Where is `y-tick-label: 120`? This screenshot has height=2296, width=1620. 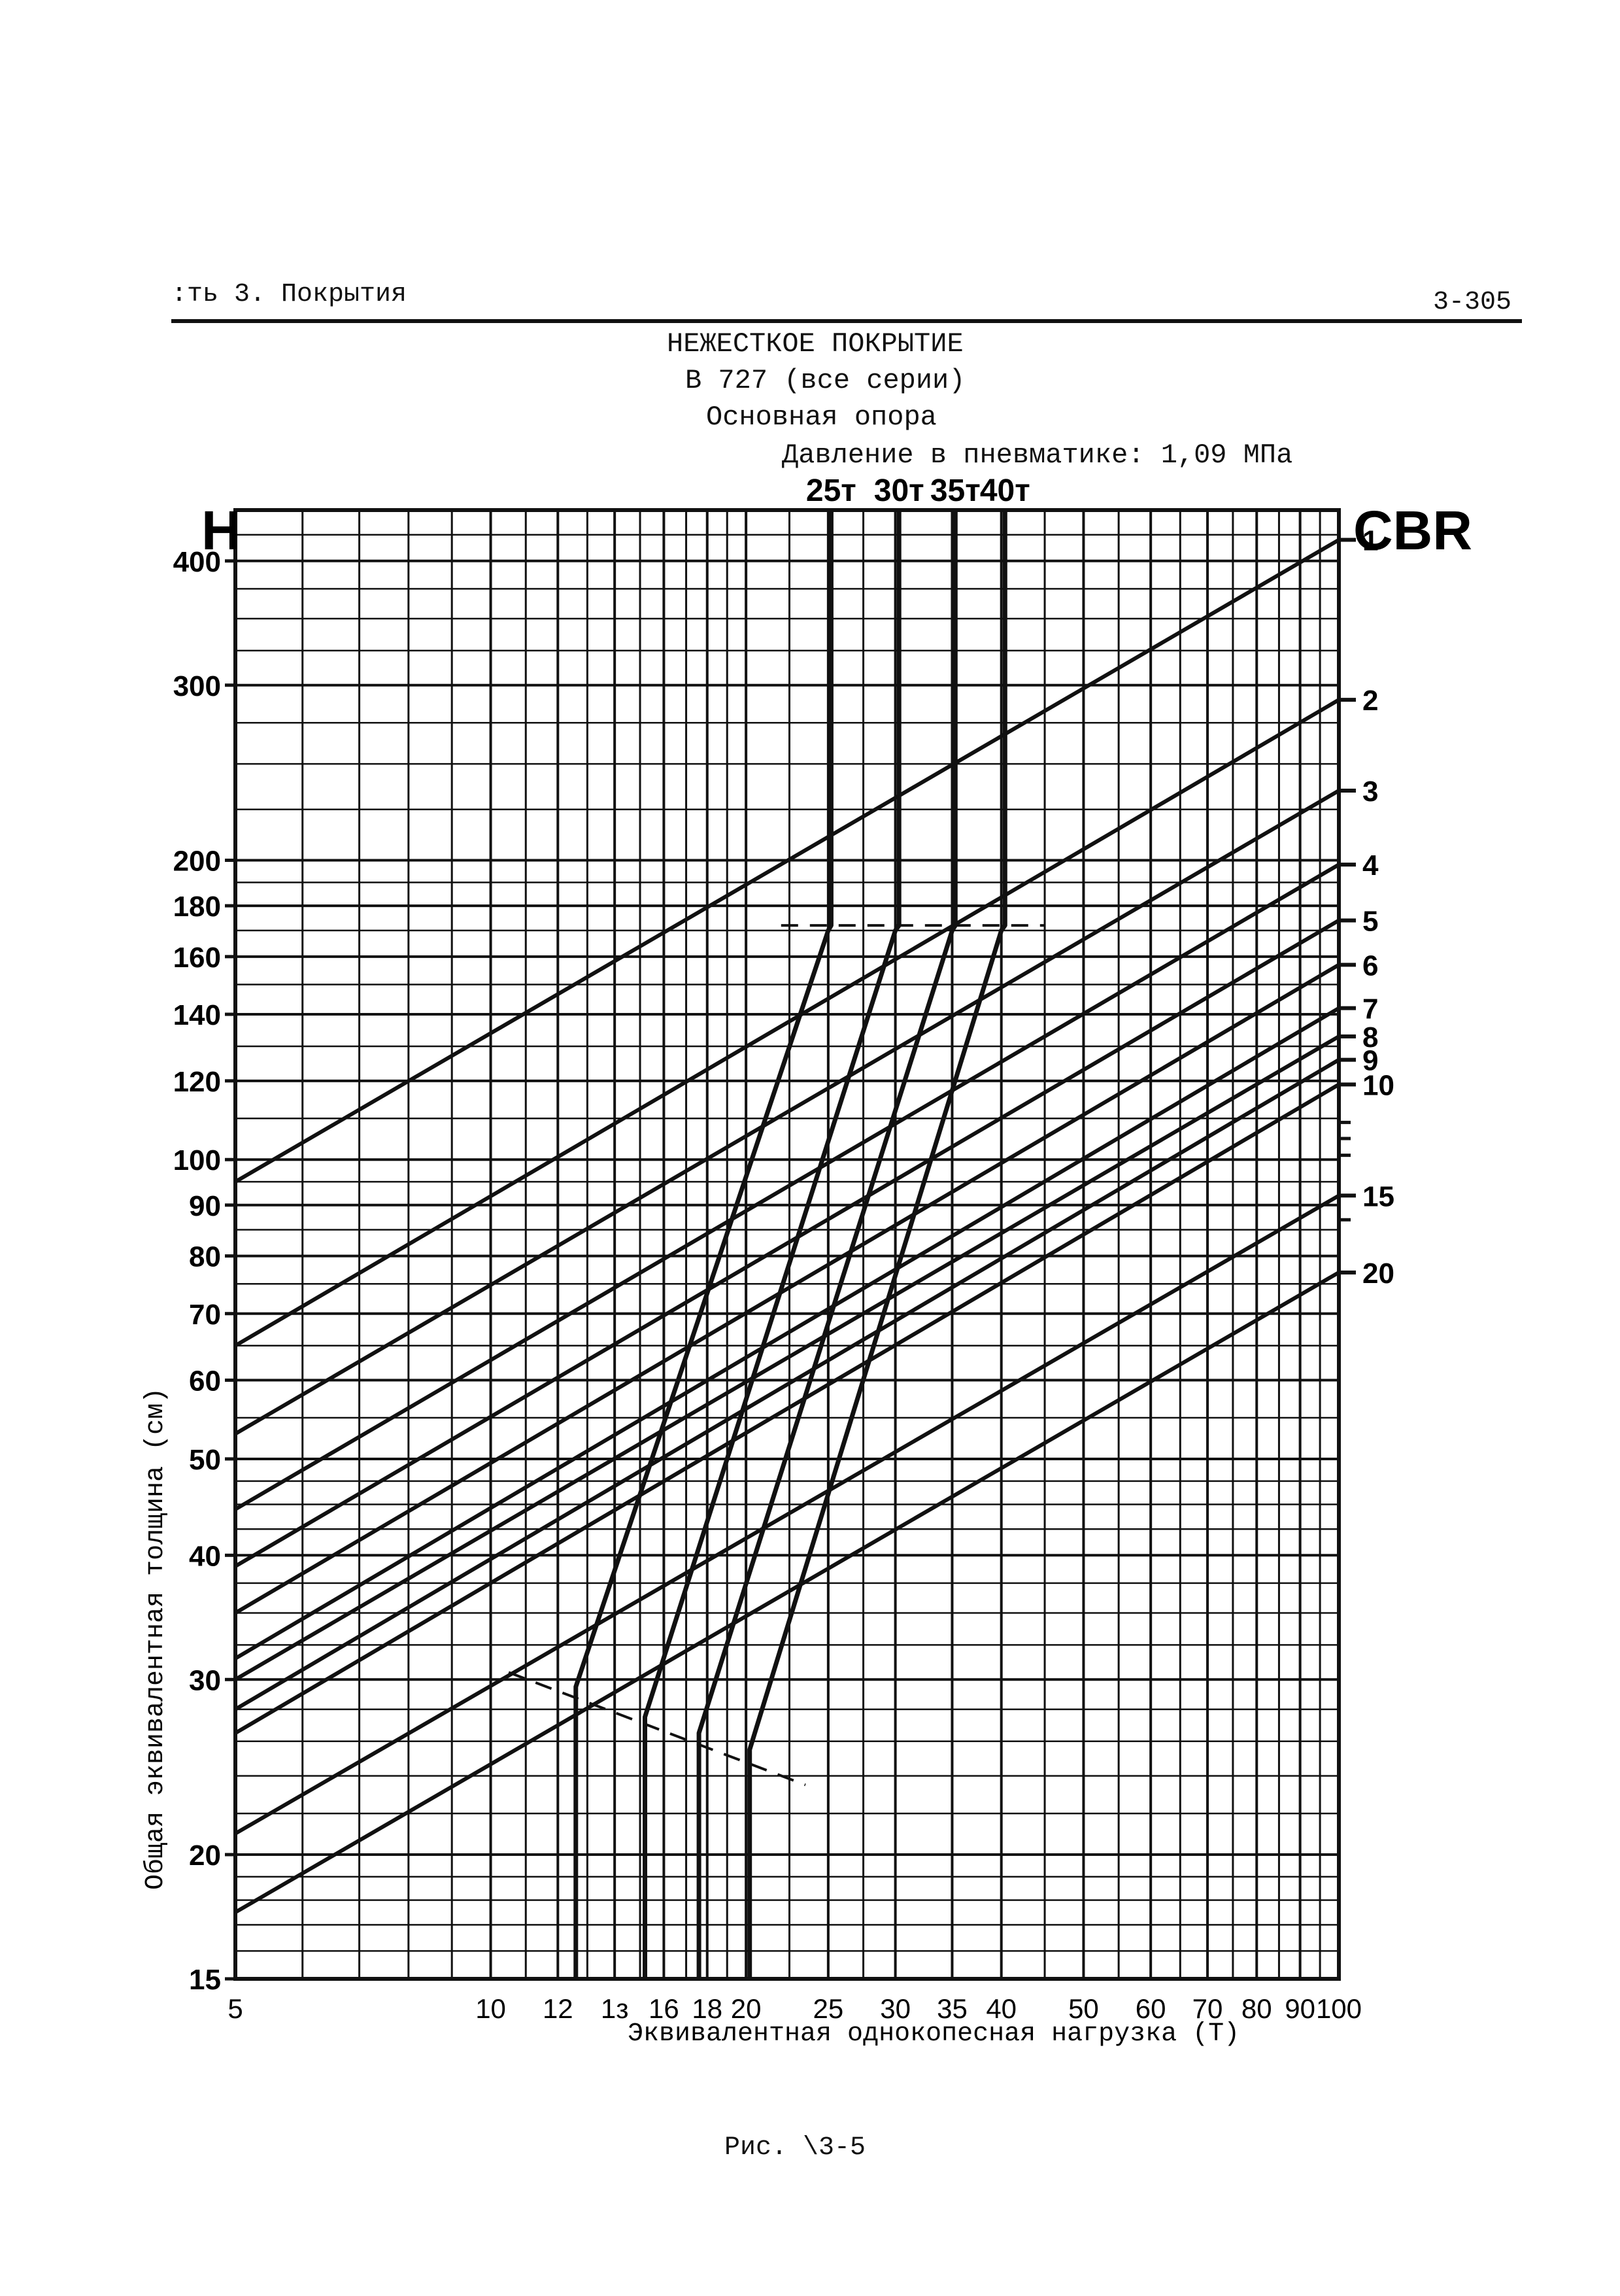
y-tick-label: 120 is located at coordinates (197, 1082).